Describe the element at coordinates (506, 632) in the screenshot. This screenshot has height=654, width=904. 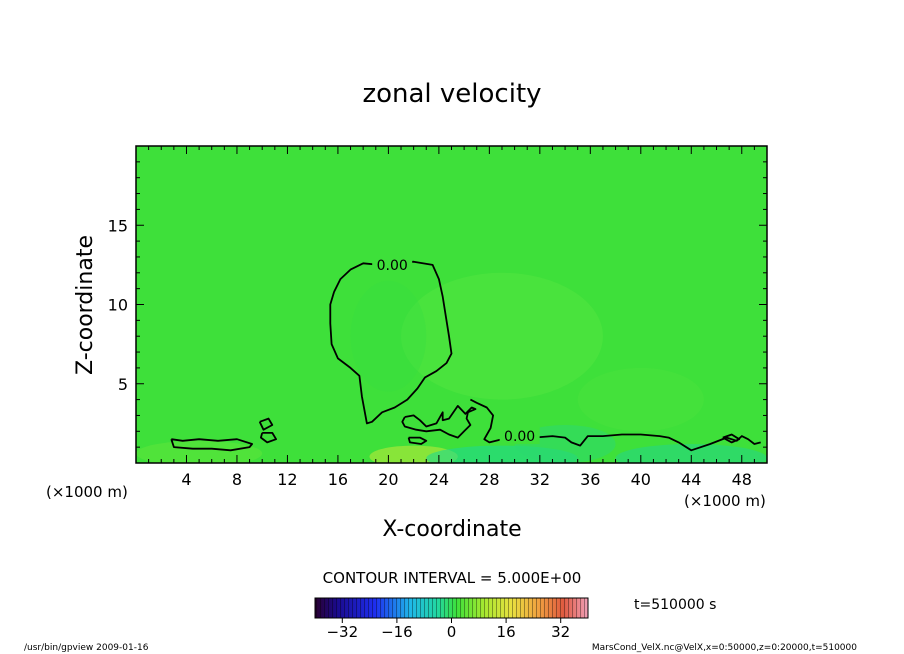
I see `colorbar-tick-label-3: 16` at that location.